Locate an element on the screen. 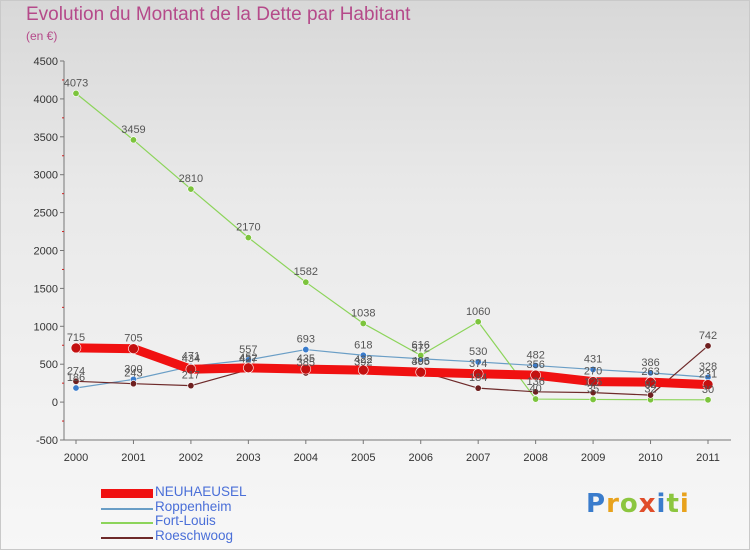 The height and width of the screenshot is (550, 750). logo-letter: x is located at coordinates (647, 504).